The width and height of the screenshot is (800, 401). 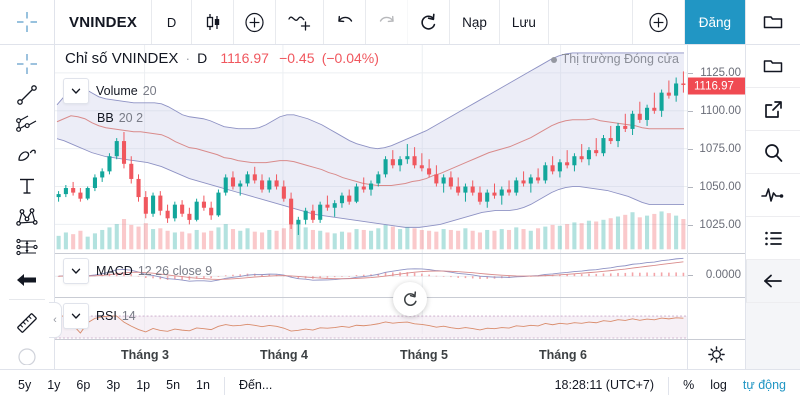 I want to click on arrow-left-icon, so click(x=773, y=281).